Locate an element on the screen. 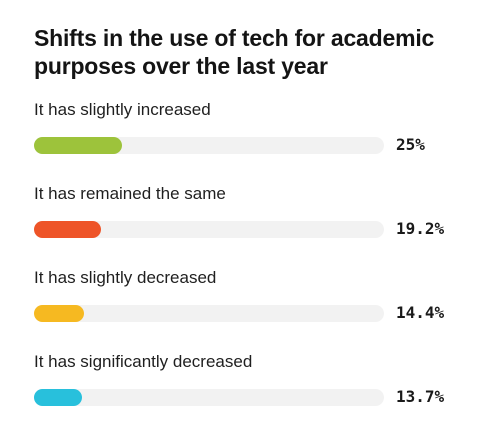  category-label: It has slightly increased is located at coordinates (122, 109).